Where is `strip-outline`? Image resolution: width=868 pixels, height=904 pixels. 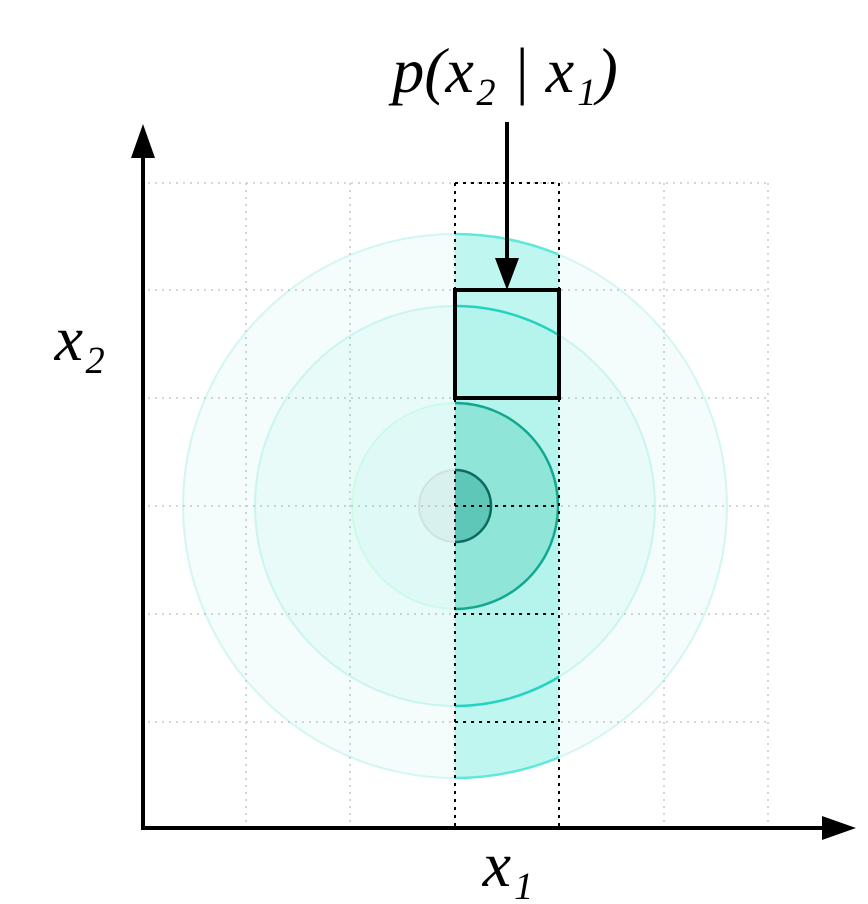 strip-outline is located at coordinates (507, 505).